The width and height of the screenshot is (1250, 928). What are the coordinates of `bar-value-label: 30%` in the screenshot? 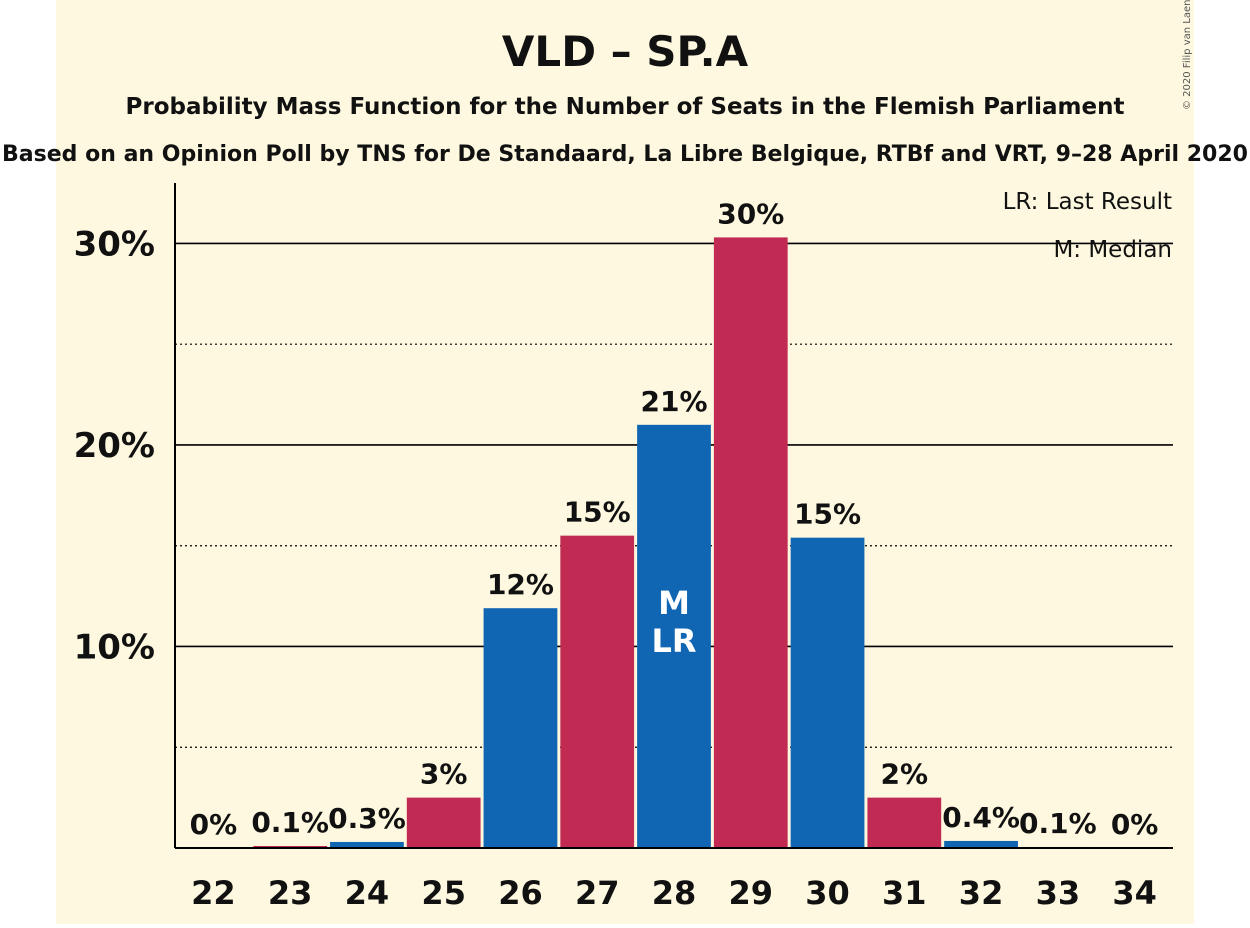 It's located at (750, 213).